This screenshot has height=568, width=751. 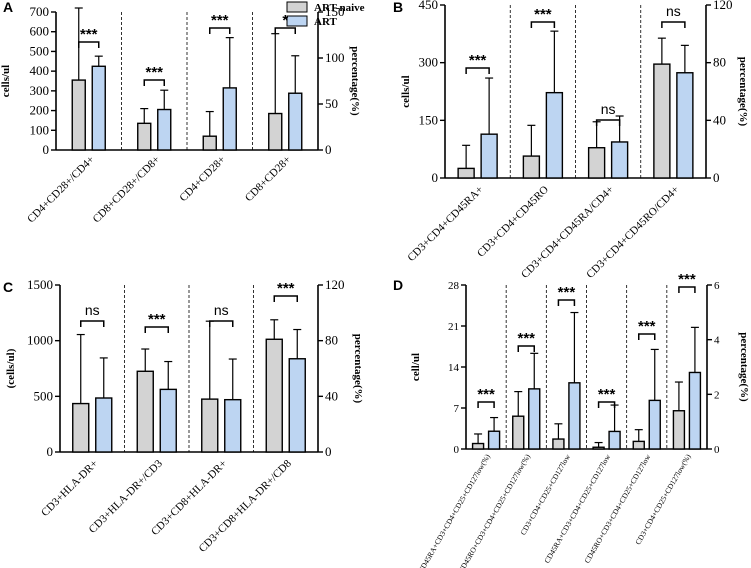 I want to click on right-tick-label: 2, so click(x=717, y=395).